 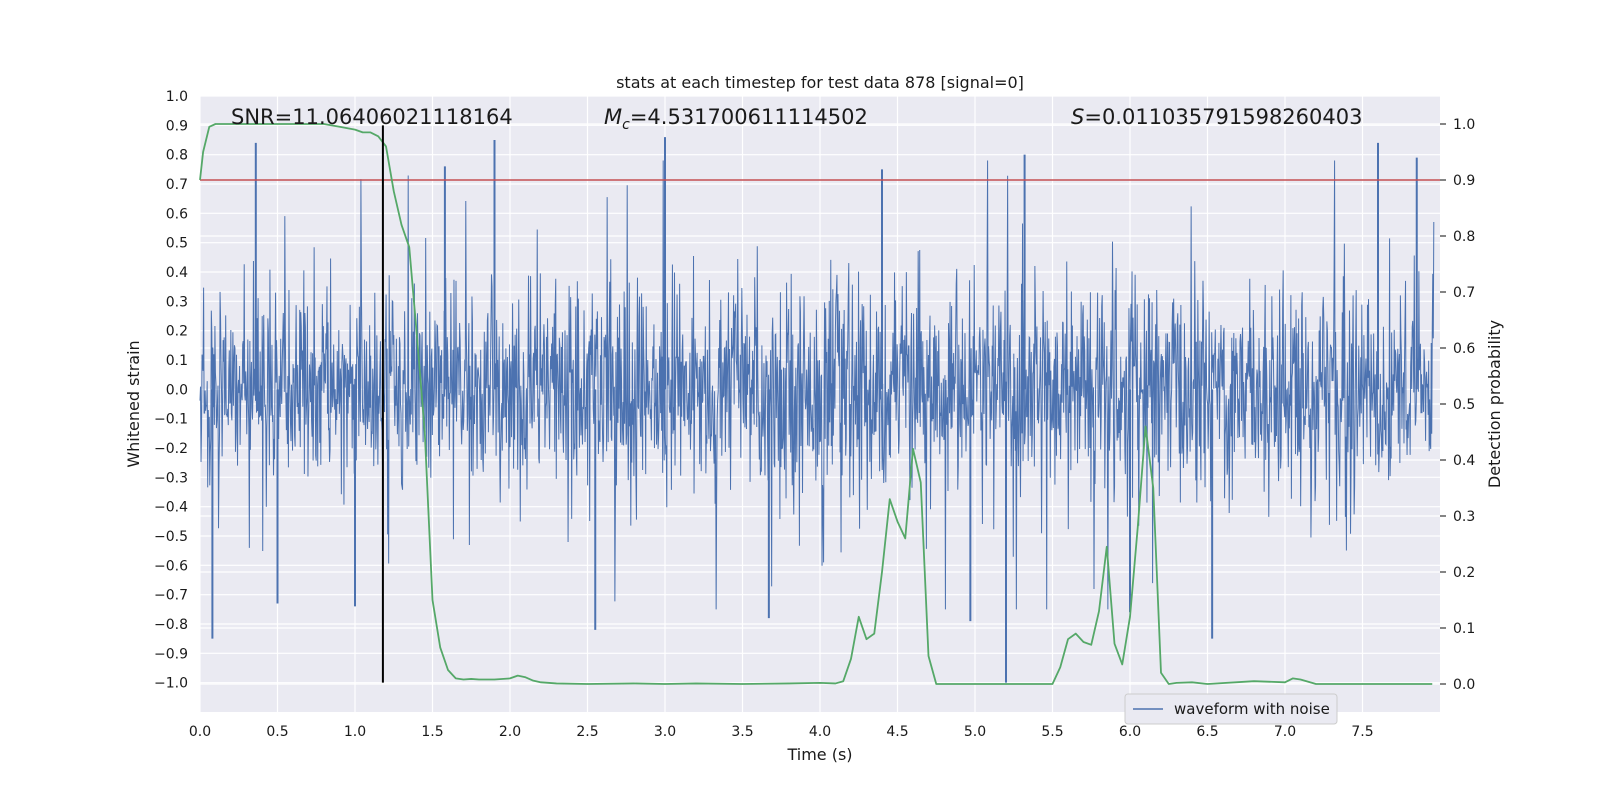 I want to click on y-left-tick-label: 0.7, so click(x=177, y=185).